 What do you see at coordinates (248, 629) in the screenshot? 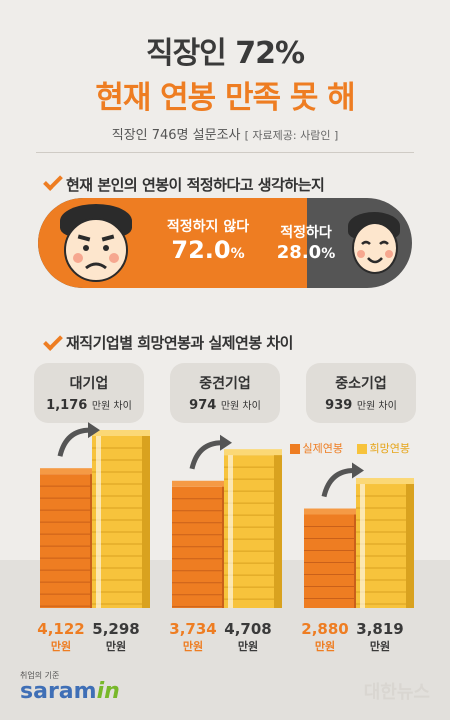
I see `value-number: 4,708` at bounding box center [248, 629].